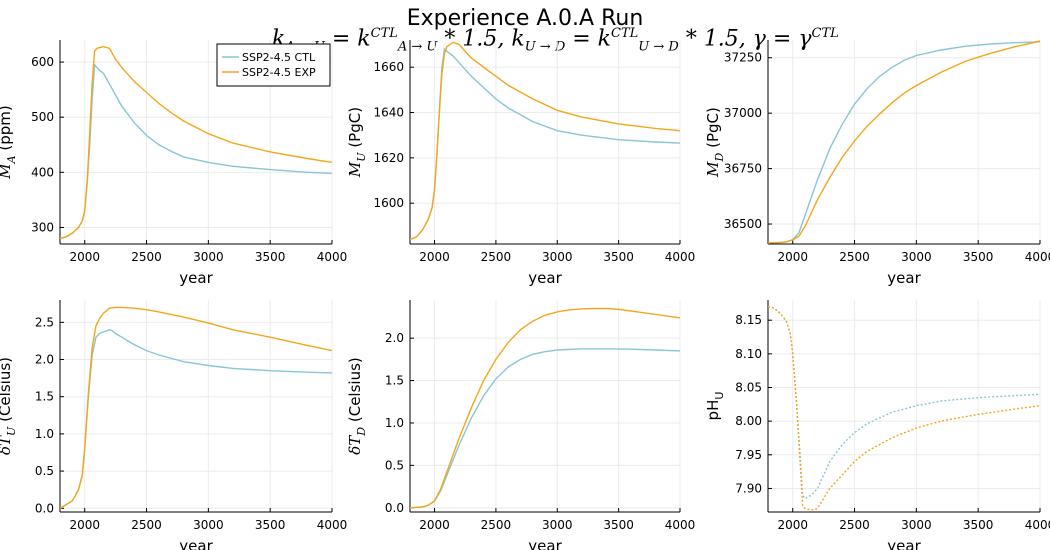 This screenshot has width=1050, height=550. What do you see at coordinates (384, 33) in the screenshot?
I see `formula-k1r-sup: CTL` at bounding box center [384, 33].